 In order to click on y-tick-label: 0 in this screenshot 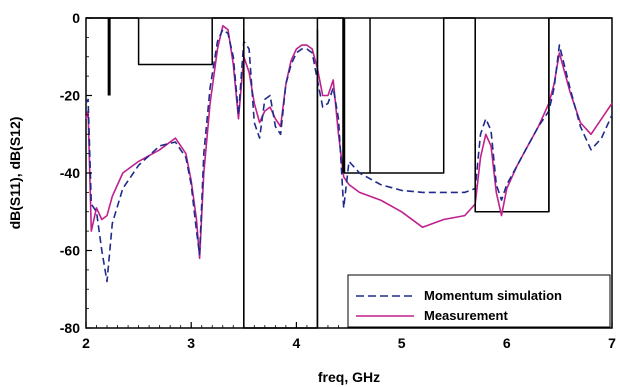, I will do `click(76, 18)`.